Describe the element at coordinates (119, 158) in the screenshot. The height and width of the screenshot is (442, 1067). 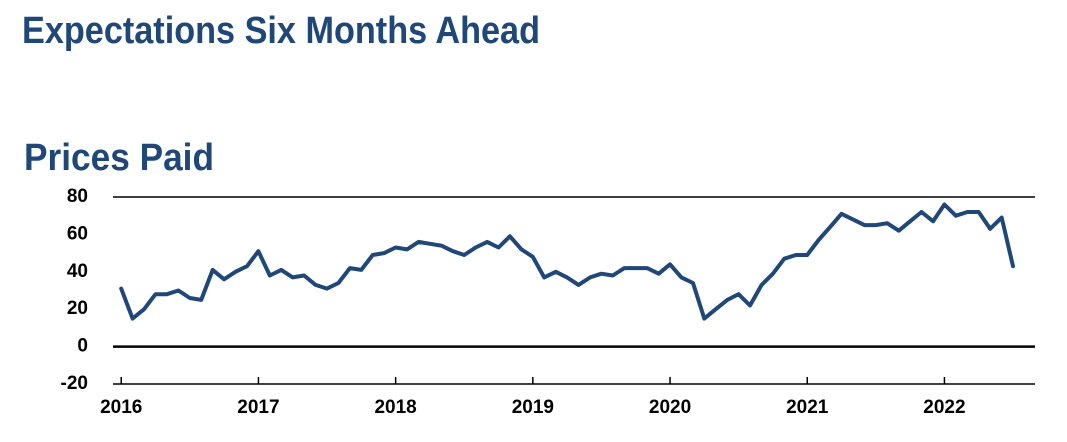
I see `chart-subtitle: Prices Paid` at that location.